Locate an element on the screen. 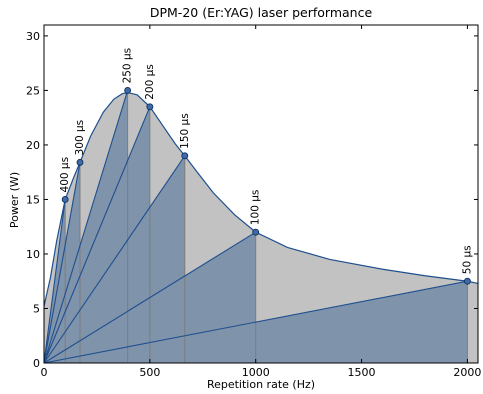 Image resolution: width=483 pixels, height=394 pixels. y-tick-label: 5 is located at coordinates (36, 308).